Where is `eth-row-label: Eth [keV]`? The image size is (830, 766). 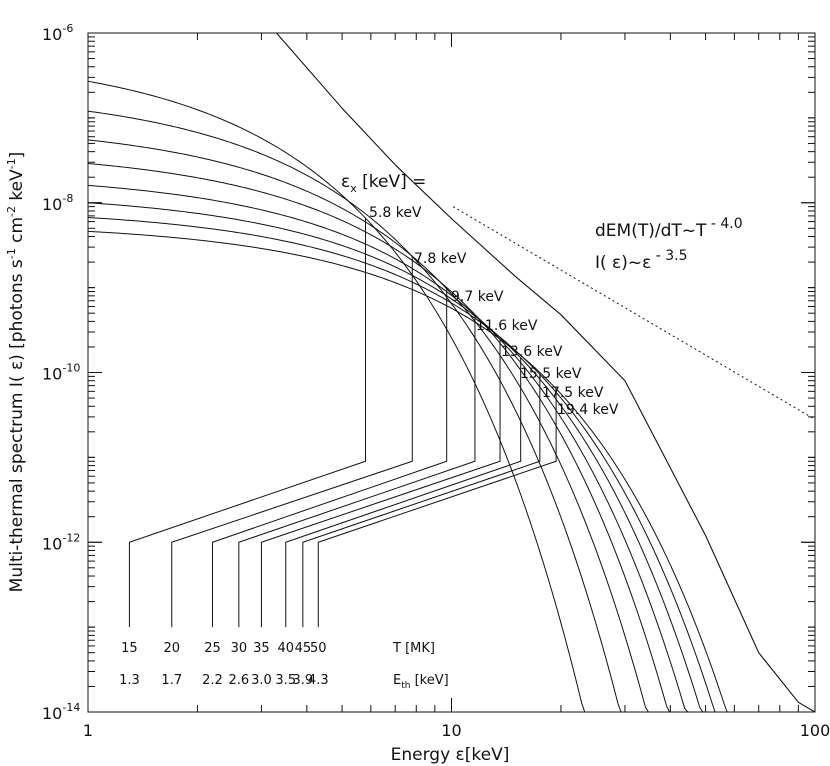
eth-row-label: Eth [keV] is located at coordinates (421, 682).